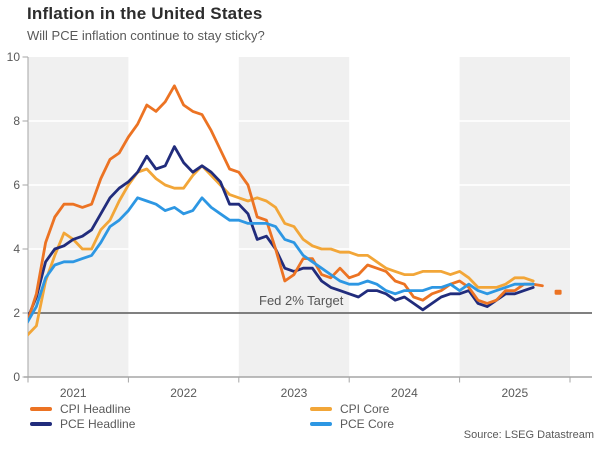  I want to click on svg-text: 6, so click(16, 185).